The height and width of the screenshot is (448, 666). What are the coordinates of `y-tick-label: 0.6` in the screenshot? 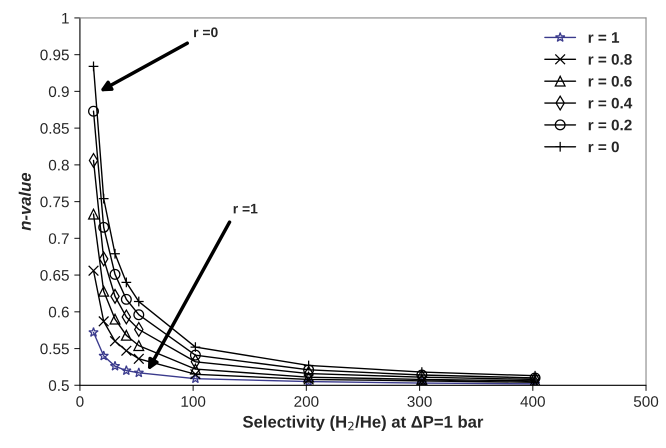 It's located at (58, 312).